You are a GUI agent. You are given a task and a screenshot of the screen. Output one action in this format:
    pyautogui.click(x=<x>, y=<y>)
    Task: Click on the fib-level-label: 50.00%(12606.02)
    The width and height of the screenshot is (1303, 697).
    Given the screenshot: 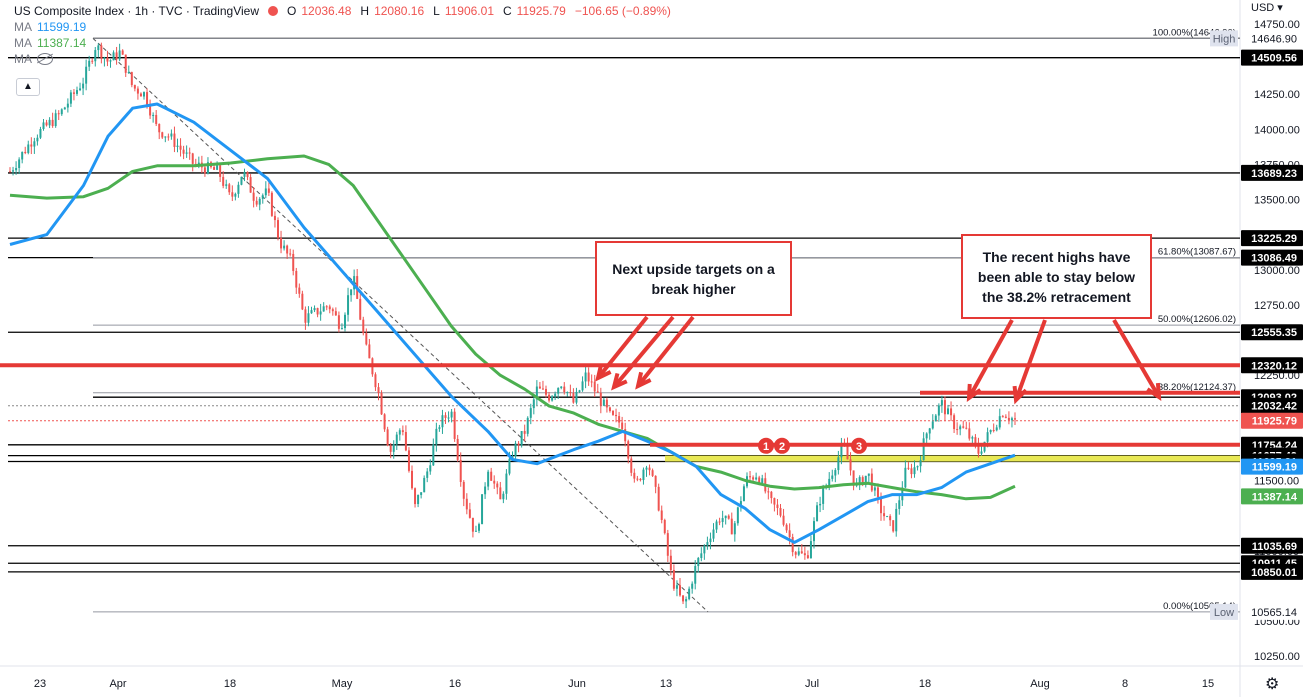 What is the action you would take?
    pyautogui.click(x=1197, y=319)
    